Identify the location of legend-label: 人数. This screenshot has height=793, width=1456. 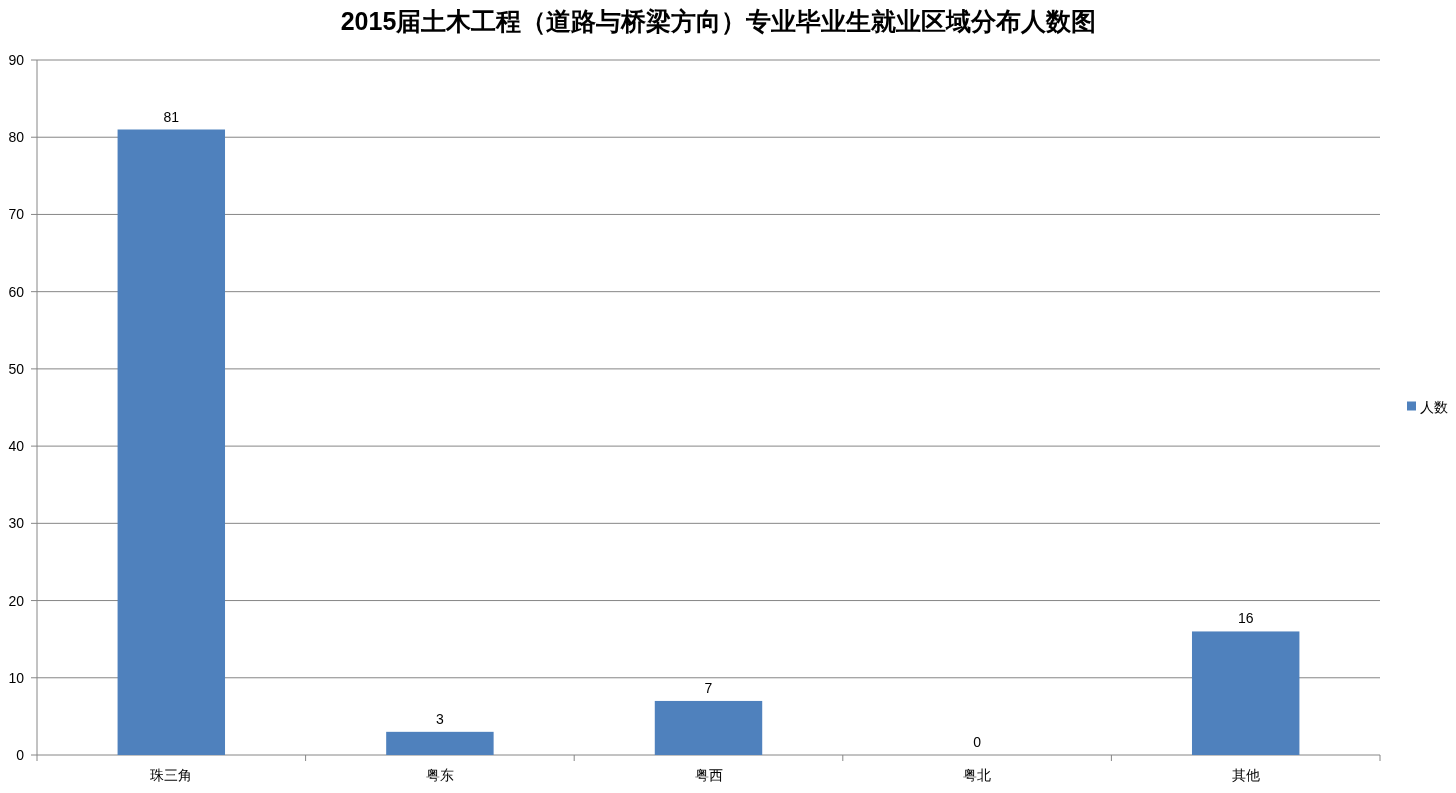
(1434, 406).